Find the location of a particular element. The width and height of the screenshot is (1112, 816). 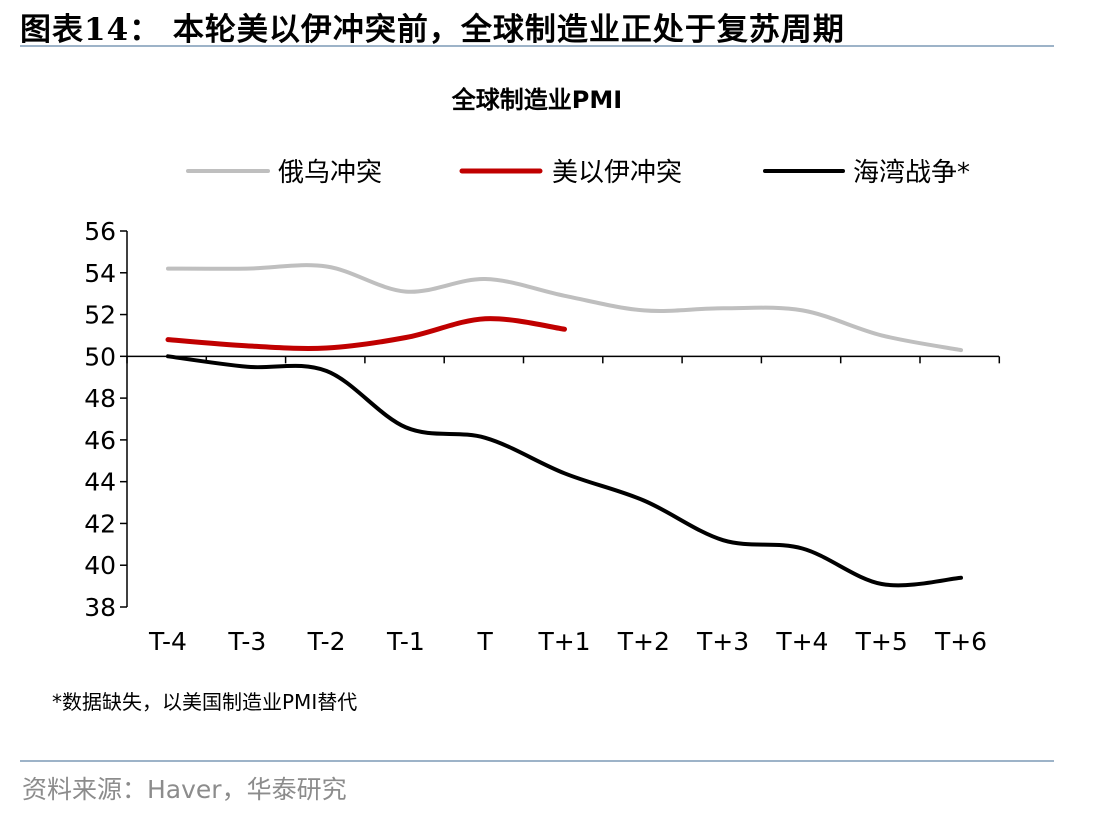

y-tick-label: 56 is located at coordinates (100, 231).